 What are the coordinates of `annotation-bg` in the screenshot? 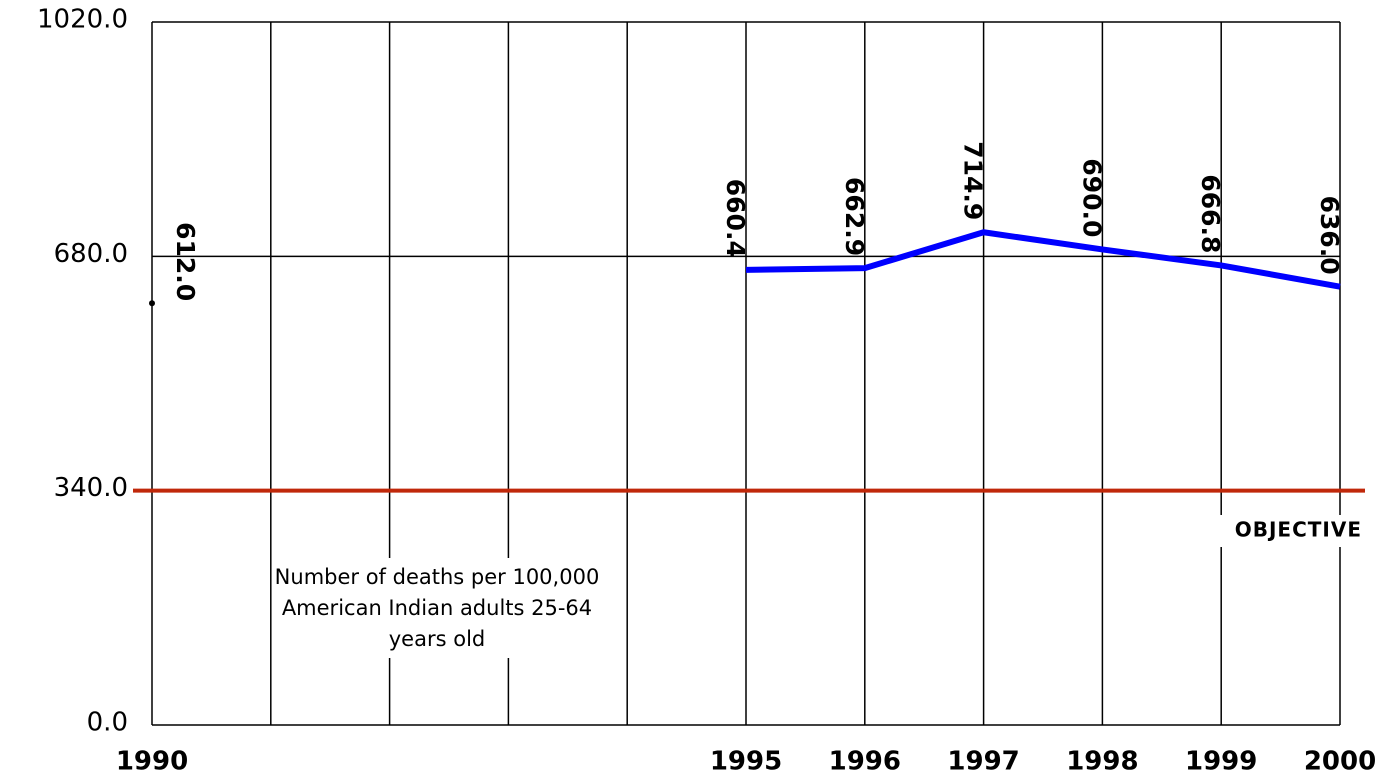 It's located at (437, 608).